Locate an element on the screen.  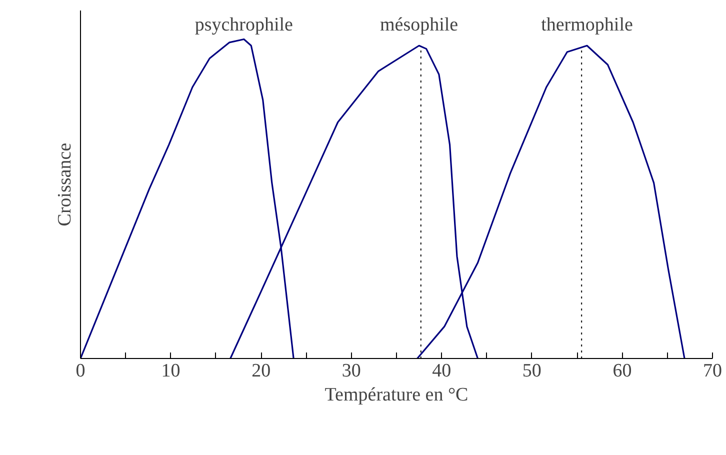
series-label: psychrophile is located at coordinates (243, 25).